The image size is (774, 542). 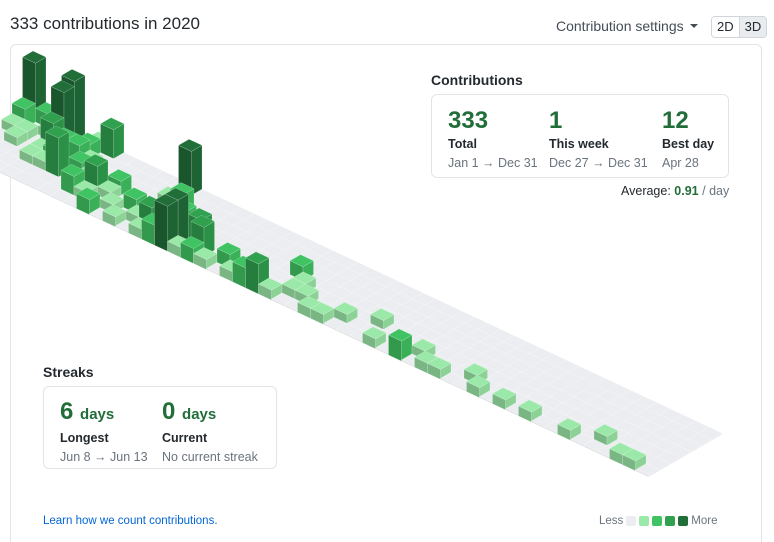 I want to click on streak-longest-label: Longest, so click(x=84, y=438).